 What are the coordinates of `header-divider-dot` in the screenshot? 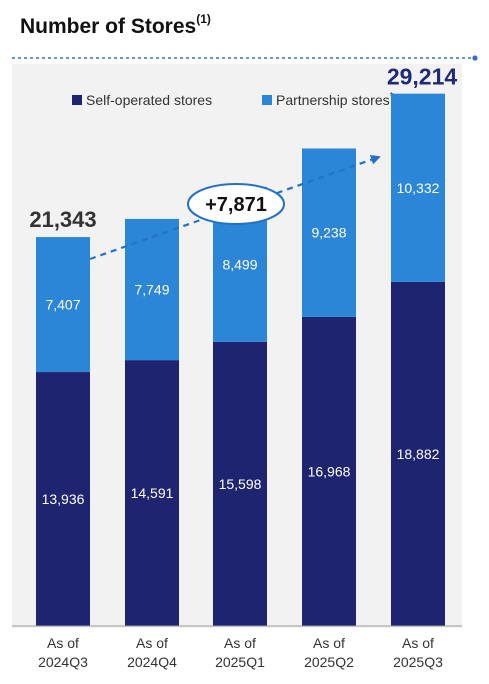 It's located at (475, 58).